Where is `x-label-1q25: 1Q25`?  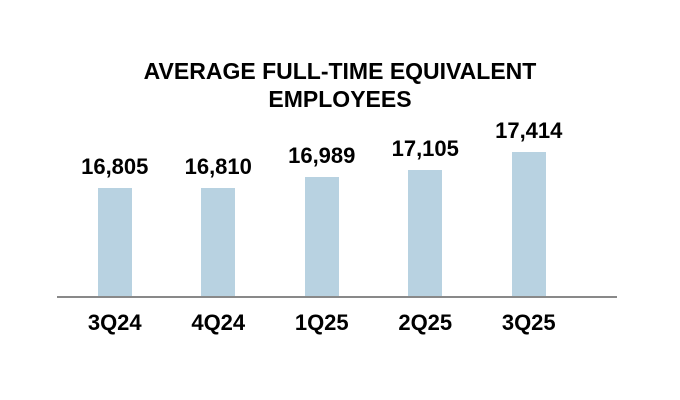 x-label-1q25: 1Q25 is located at coordinates (321, 322).